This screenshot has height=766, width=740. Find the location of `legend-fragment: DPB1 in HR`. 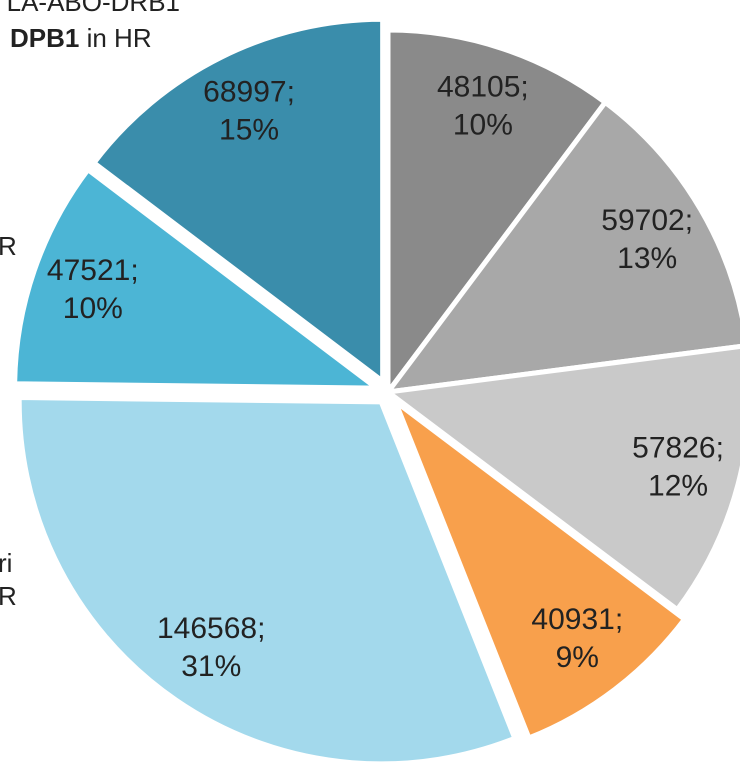

legend-fragment: DPB1 in HR is located at coordinates (81, 38).